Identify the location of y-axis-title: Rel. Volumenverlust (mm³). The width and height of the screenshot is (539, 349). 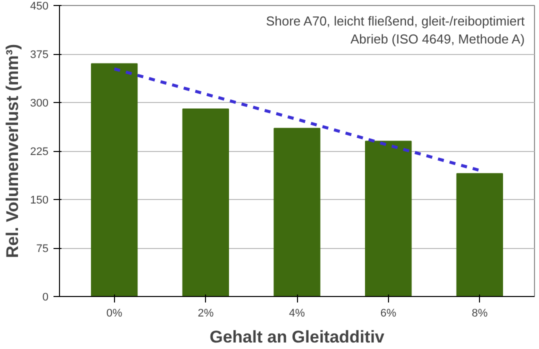
(12, 151).